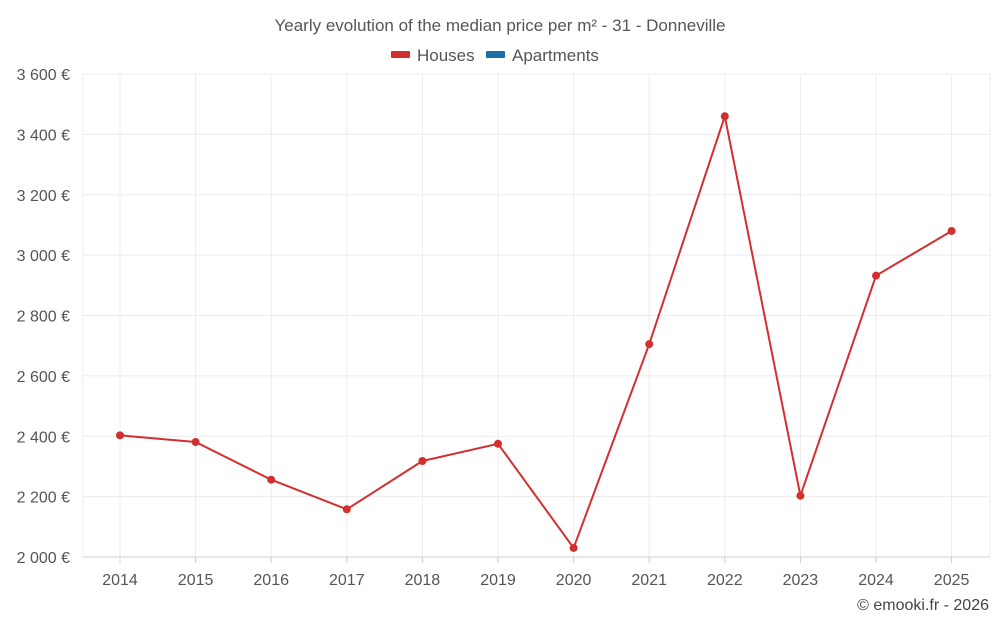 Image resolution: width=1000 pixels, height=625 pixels. I want to click on data-point-2019, so click(498, 443).